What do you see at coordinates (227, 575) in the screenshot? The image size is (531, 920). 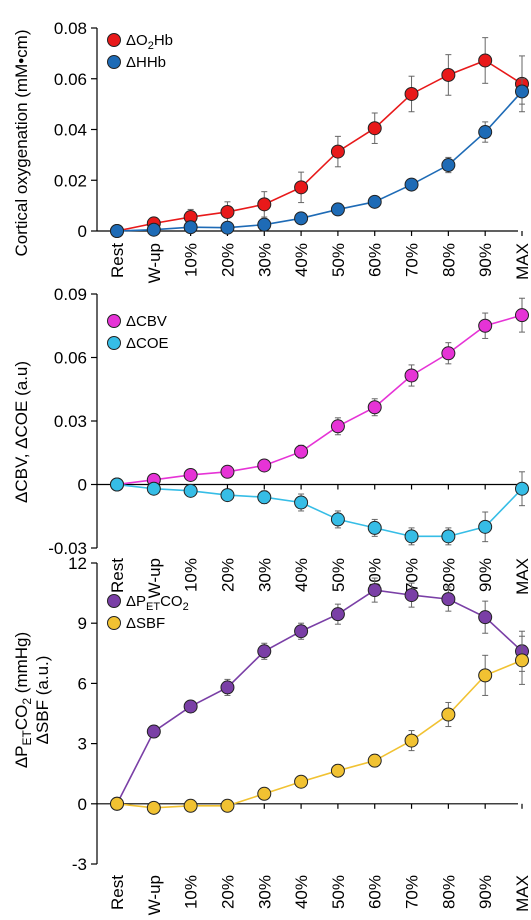 I see `x-tick-label: 20%` at bounding box center [227, 575].